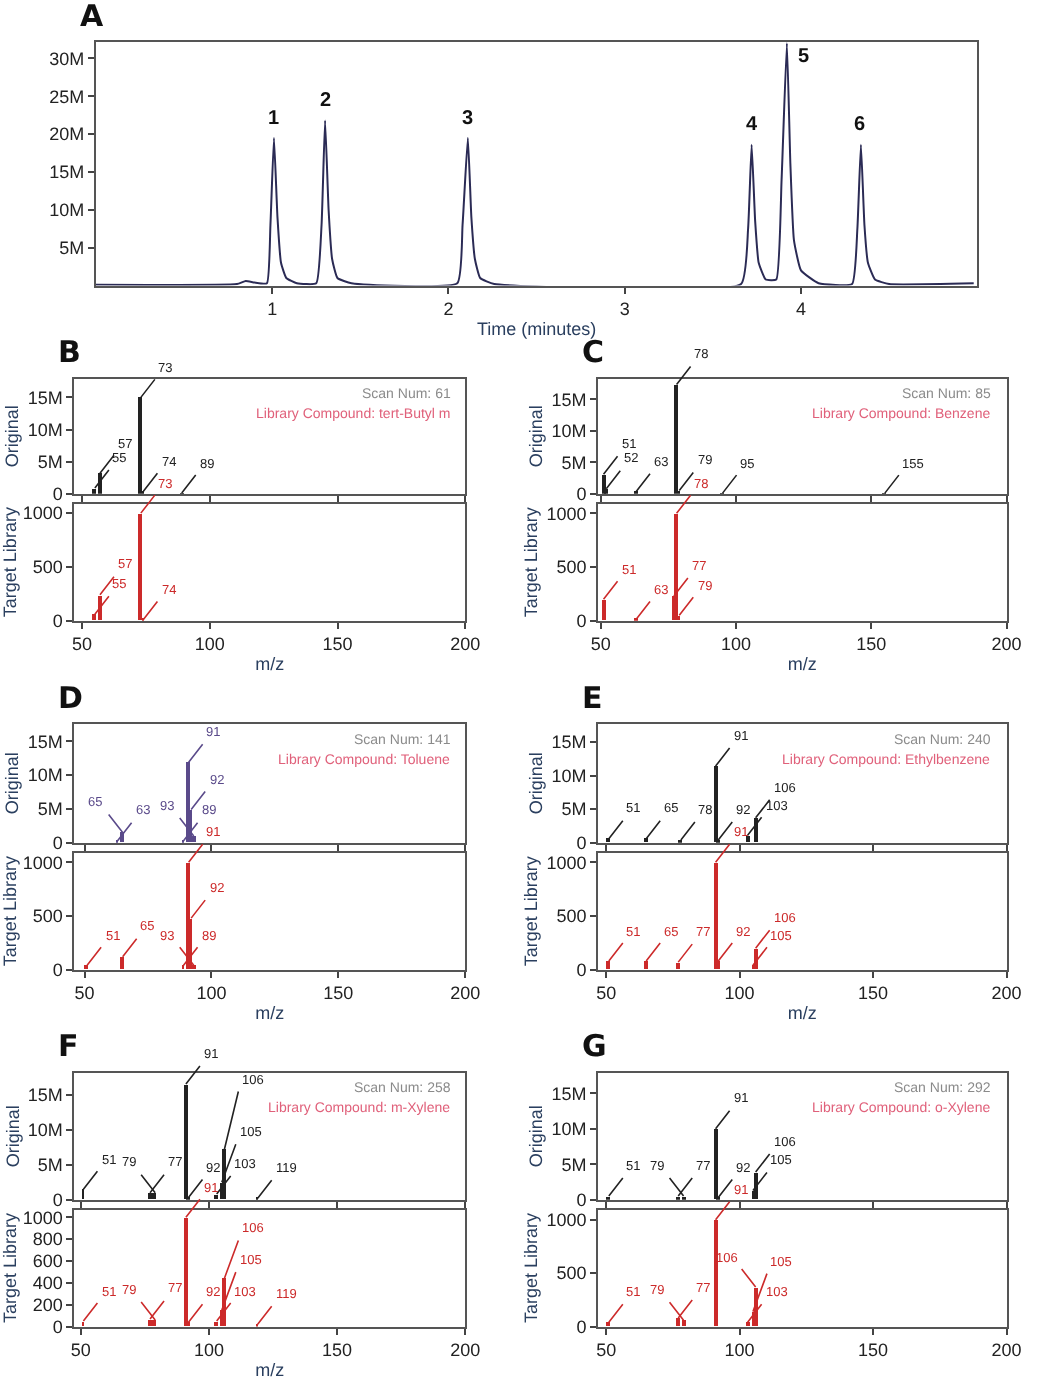 Image resolution: width=1046 pixels, height=1400 pixels. I want to click on x-axis-title: Time (minutes), so click(536, 328).